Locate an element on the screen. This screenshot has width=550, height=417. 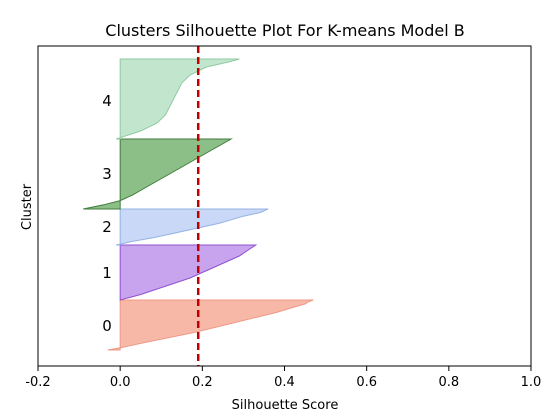
x-tick-label: 0.8 is located at coordinates (448, 382).